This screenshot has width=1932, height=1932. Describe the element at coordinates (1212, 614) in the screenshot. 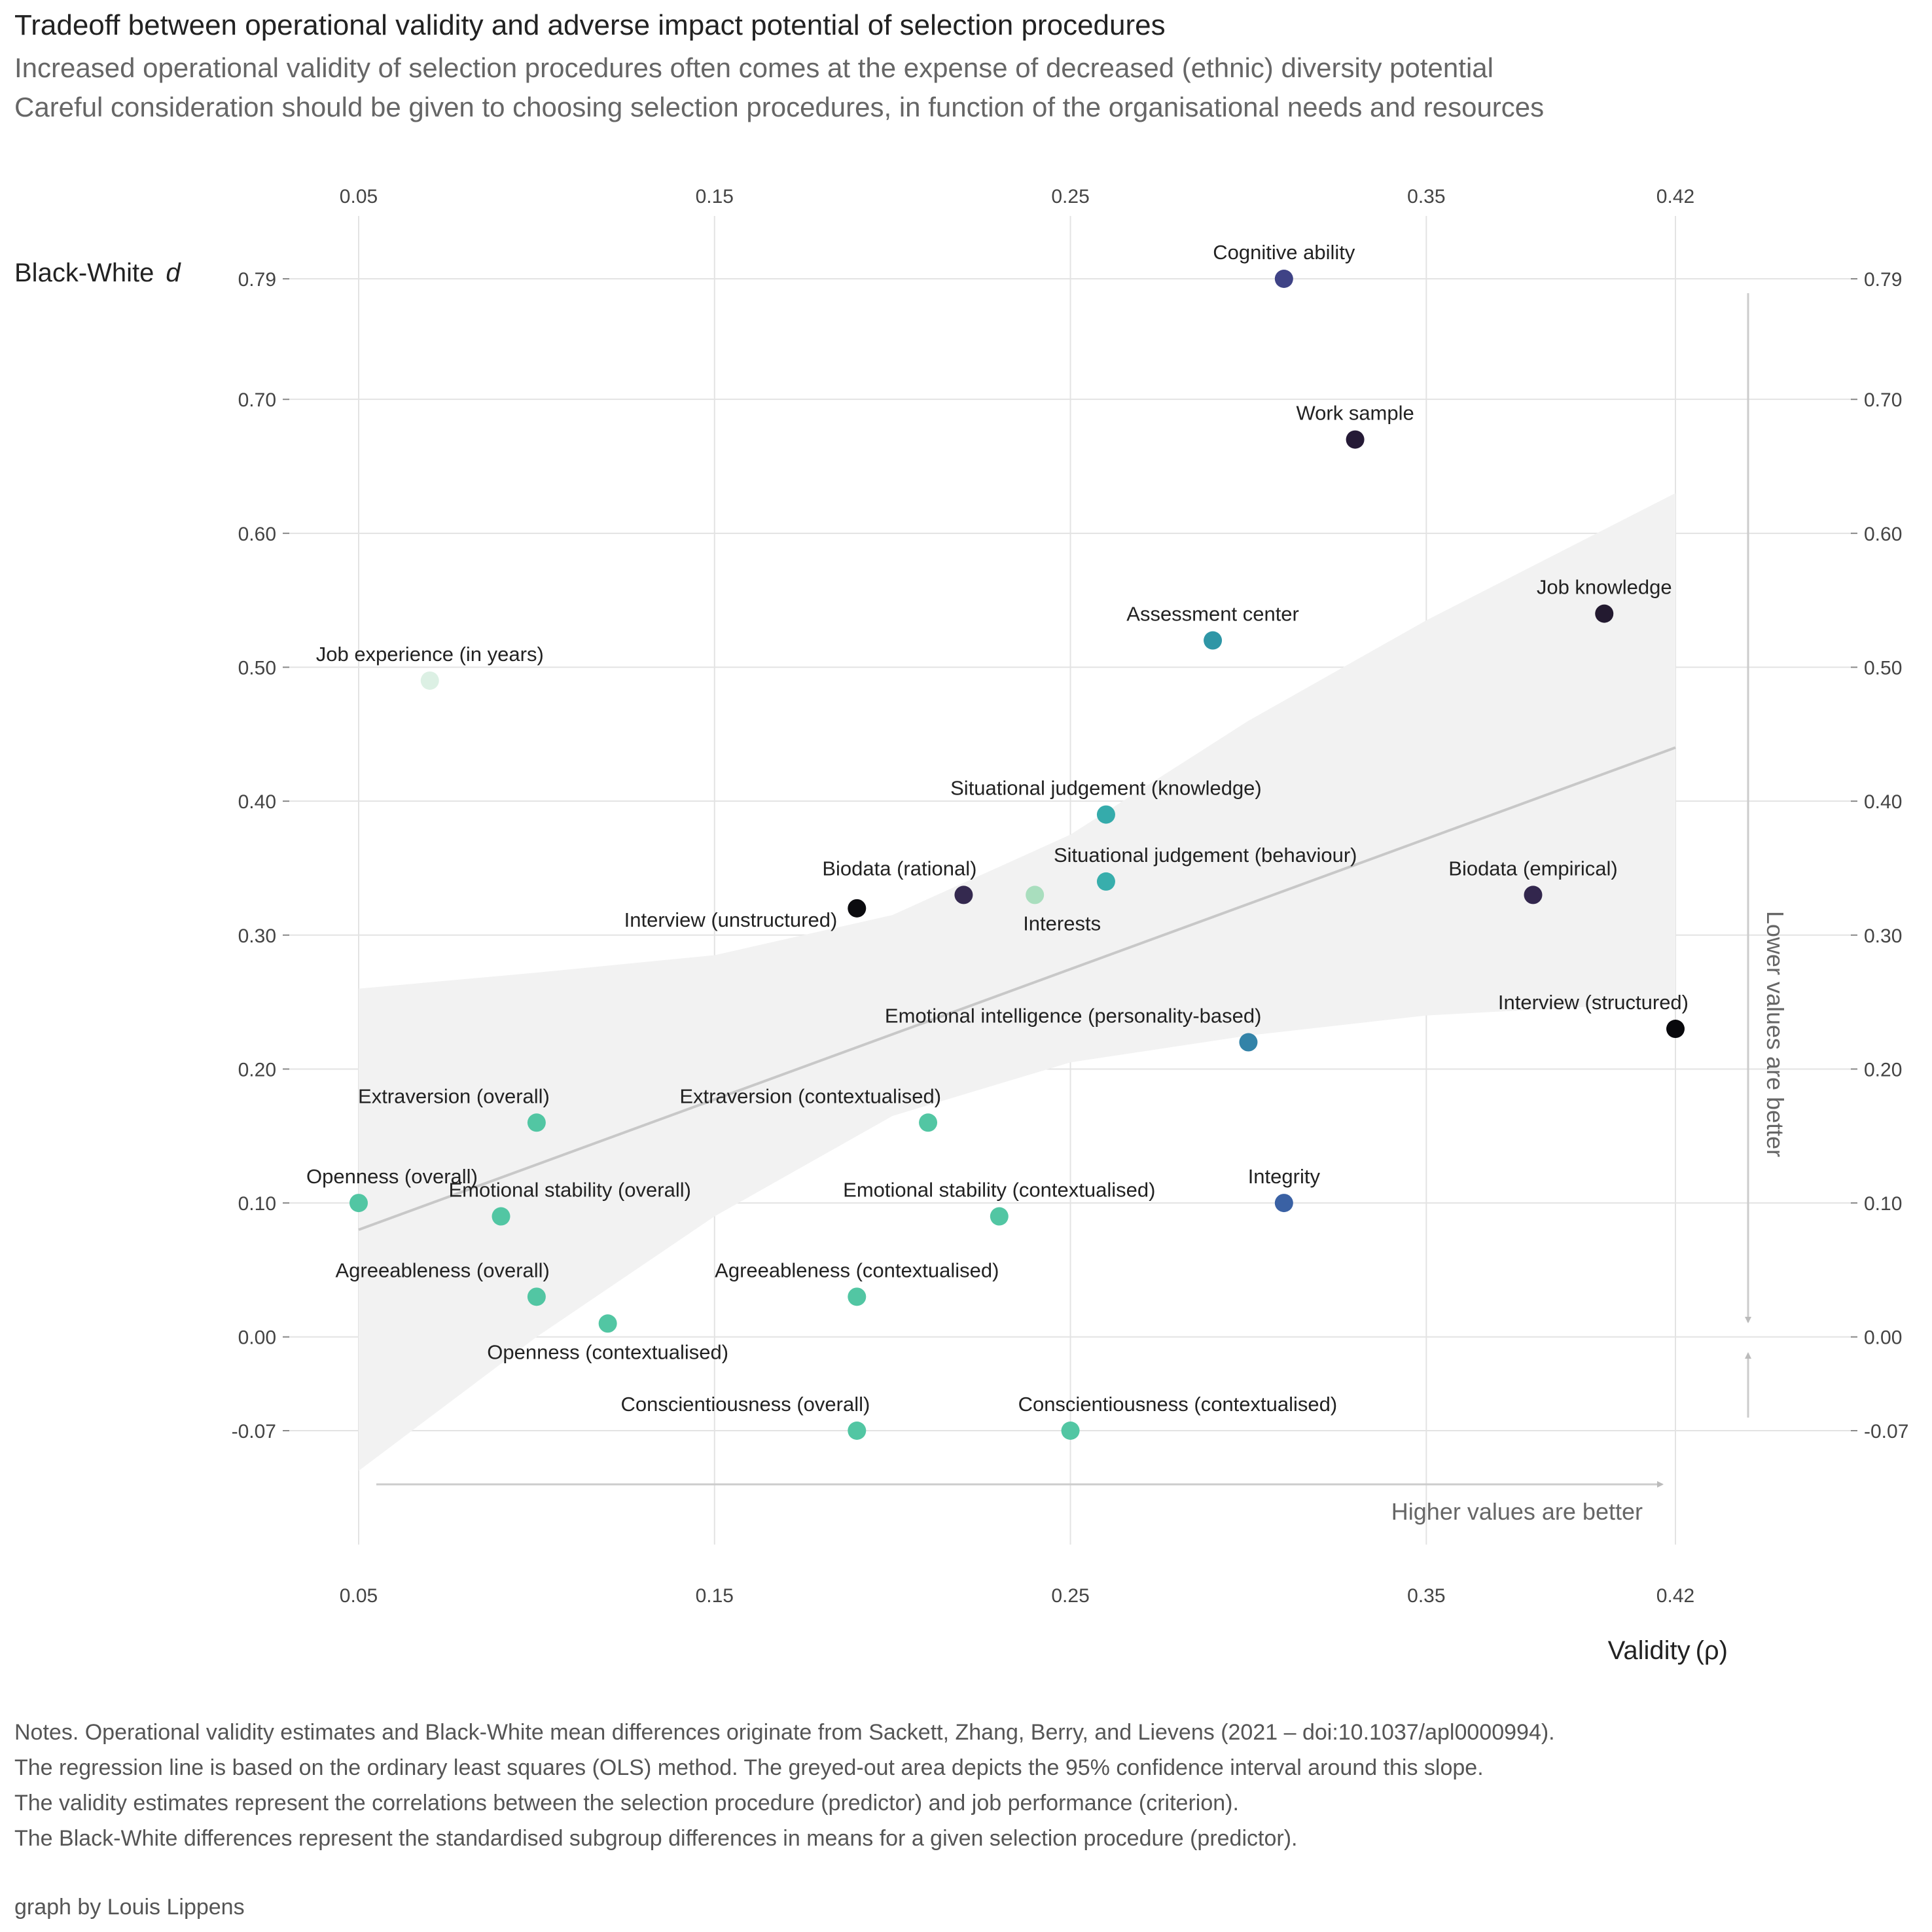

I see `data-label: Assessment center` at that location.